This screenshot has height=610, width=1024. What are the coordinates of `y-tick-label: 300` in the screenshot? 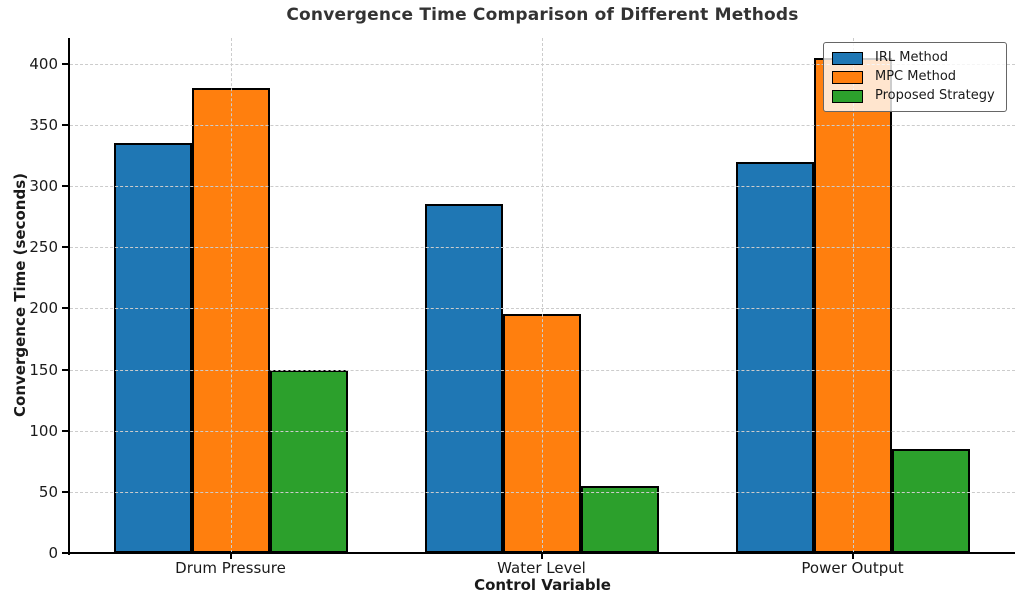 It's located at (43, 186).